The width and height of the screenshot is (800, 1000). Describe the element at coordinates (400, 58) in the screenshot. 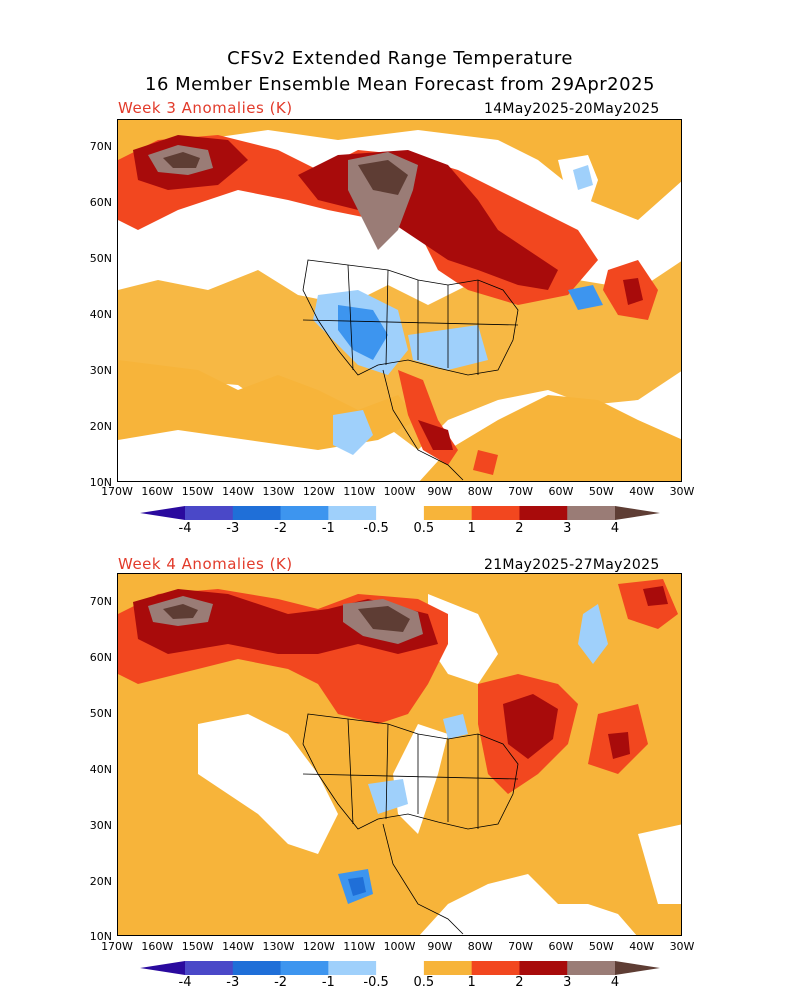

I see `title-line-1: CFSv2 Extended Range Temperature` at that location.